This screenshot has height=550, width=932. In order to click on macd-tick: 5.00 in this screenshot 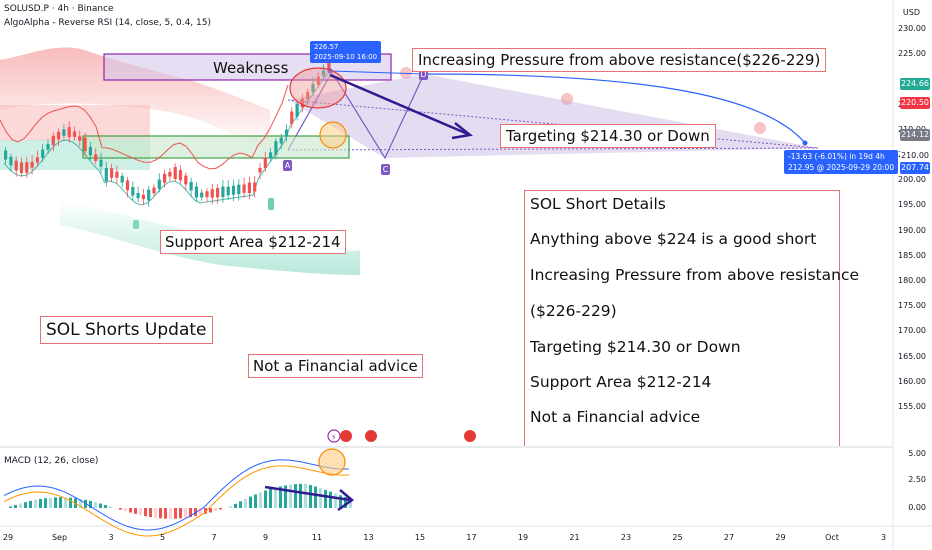, I will do `click(917, 453)`.